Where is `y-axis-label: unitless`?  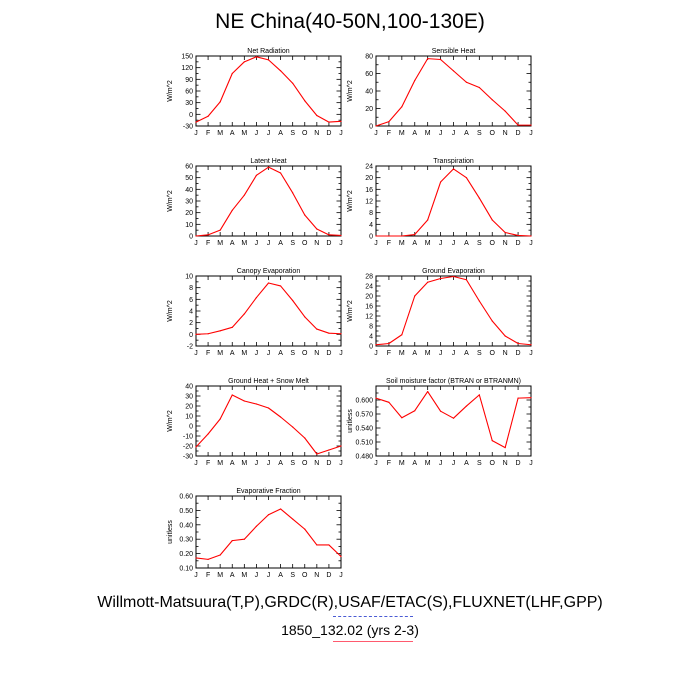 y-axis-label: unitless is located at coordinates (170, 532).